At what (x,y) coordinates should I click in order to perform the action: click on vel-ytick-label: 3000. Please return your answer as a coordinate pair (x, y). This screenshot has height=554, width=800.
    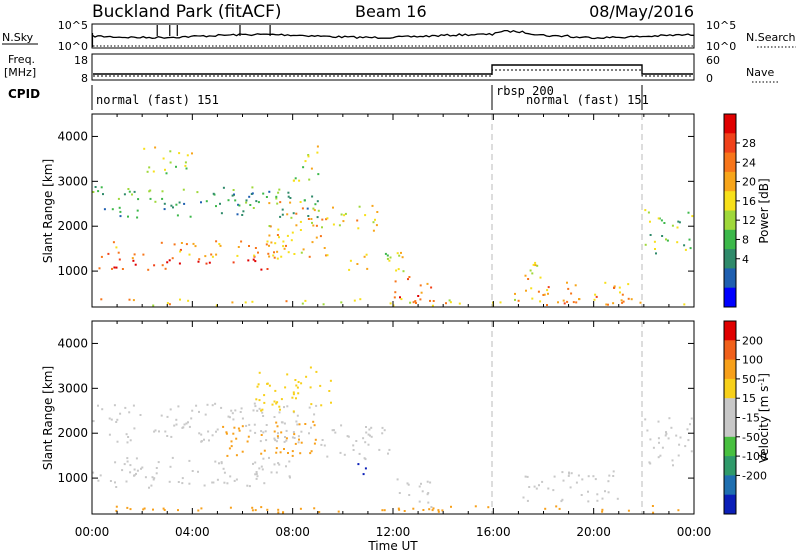
    Looking at the image, I should click on (72, 388).